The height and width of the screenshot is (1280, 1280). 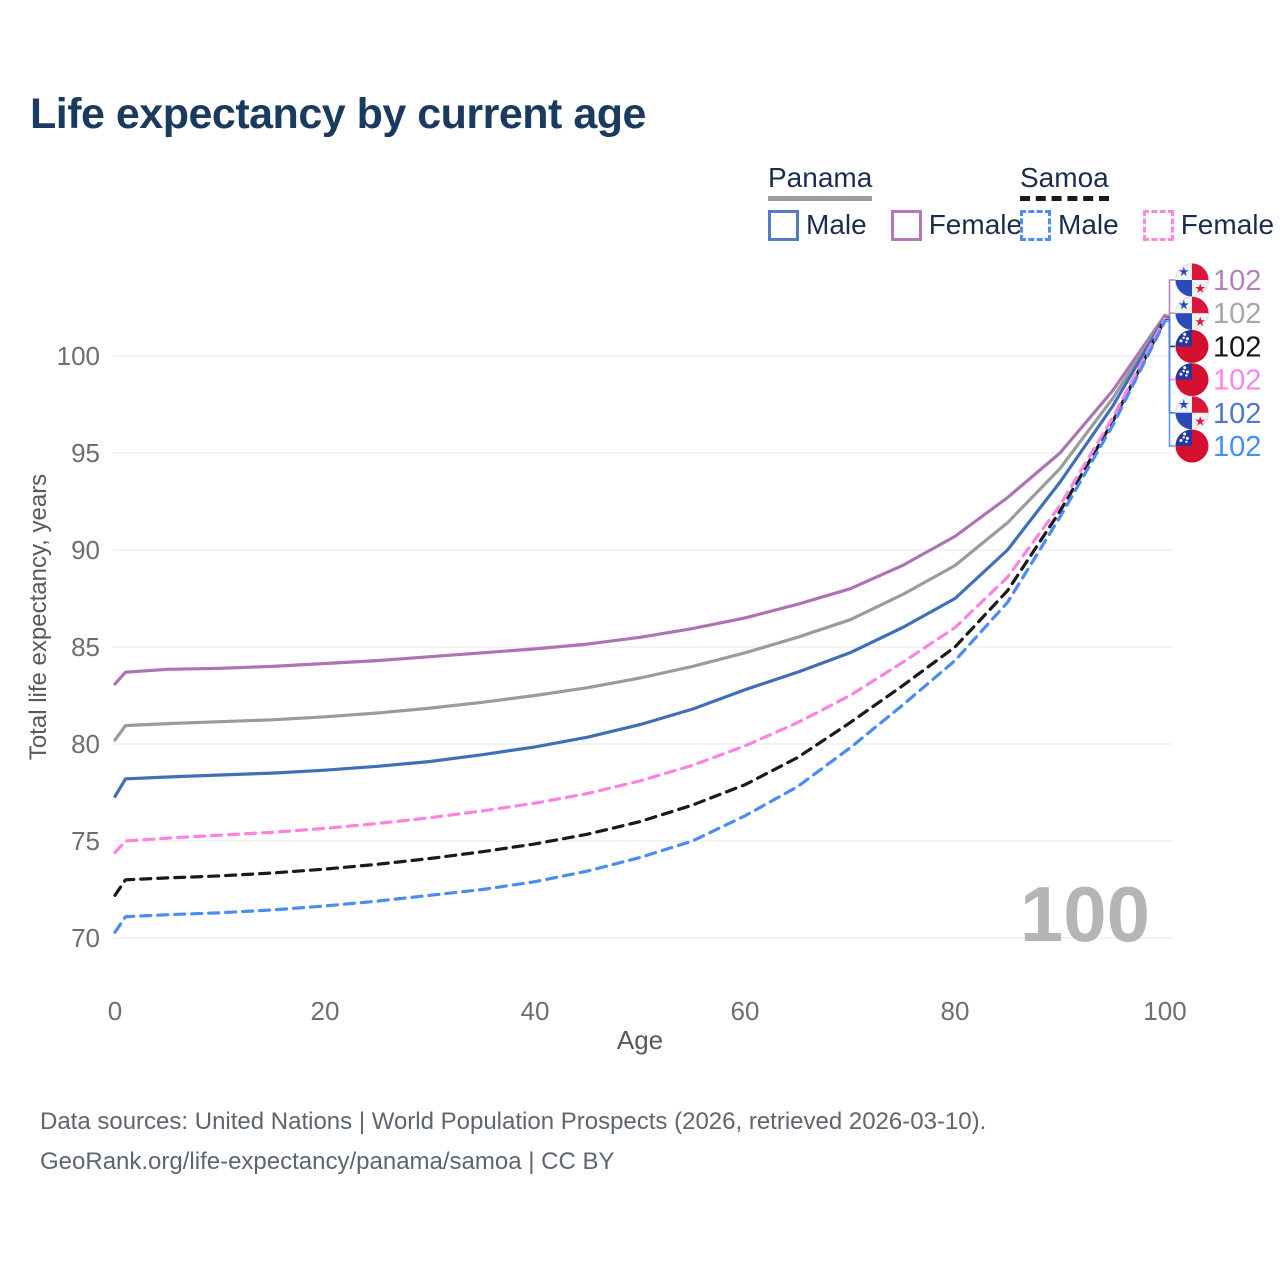 I want to click on legend-group-panama: Panama Male Female, so click(x=895, y=201).